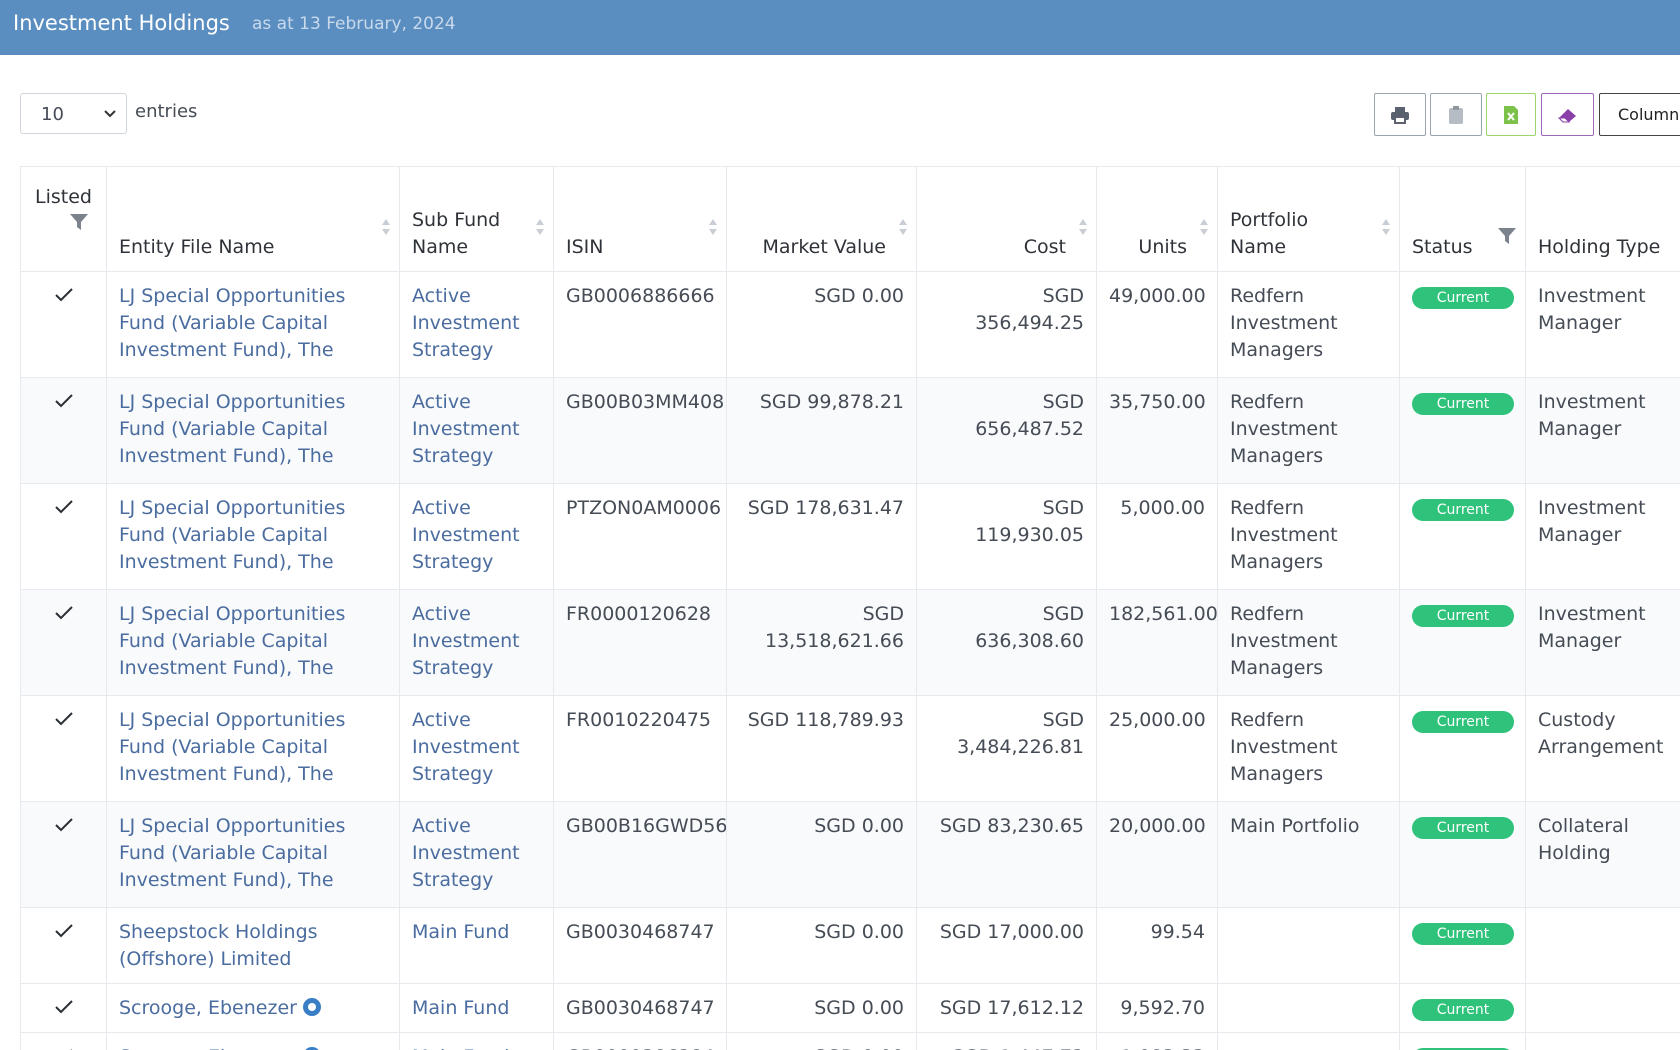  I want to click on page-length-value: 10, so click(52, 114).